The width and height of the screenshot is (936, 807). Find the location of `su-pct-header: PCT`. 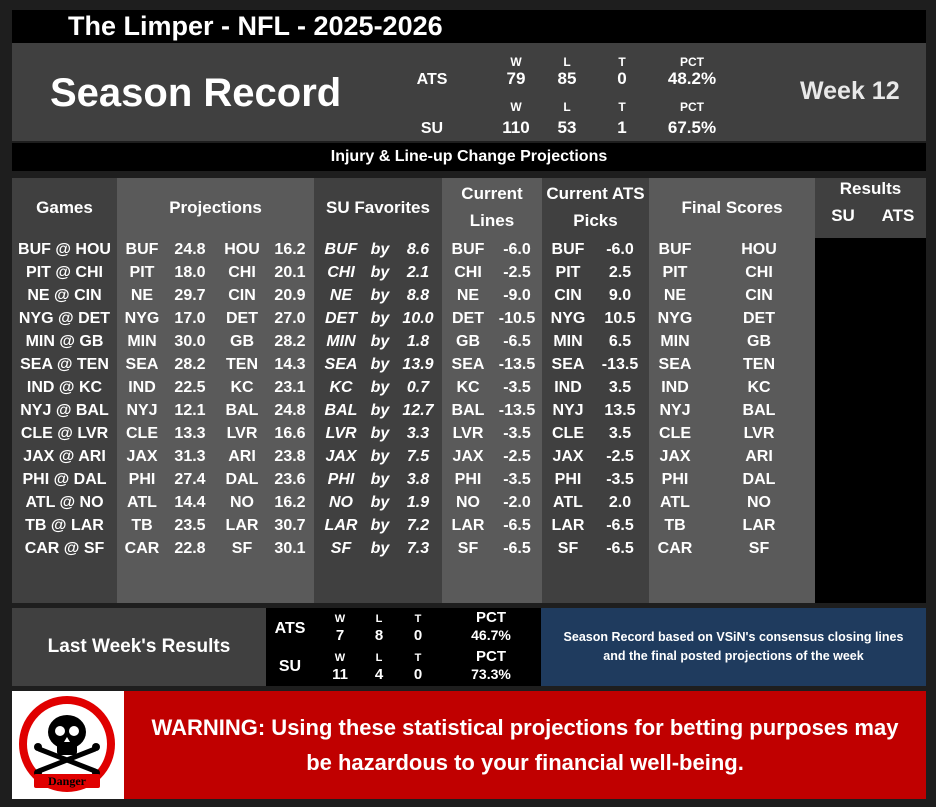

su-pct-header: PCT is located at coordinates (692, 107).